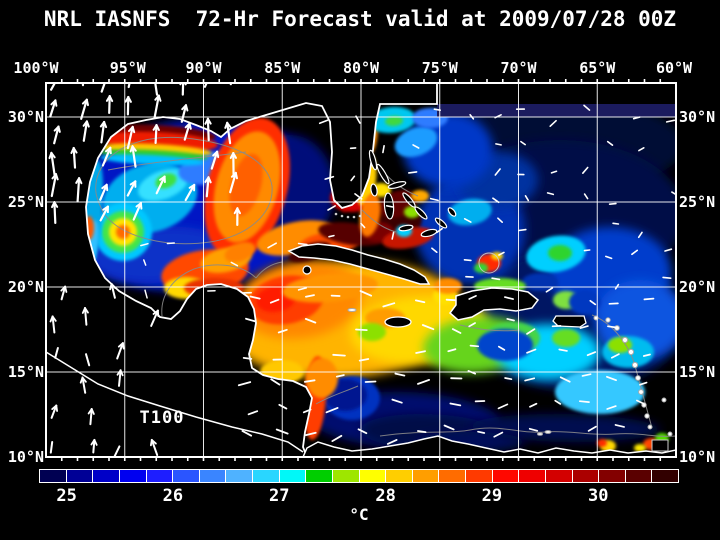  I want to click on lat-tick-label: 25°N, so click(697, 202).